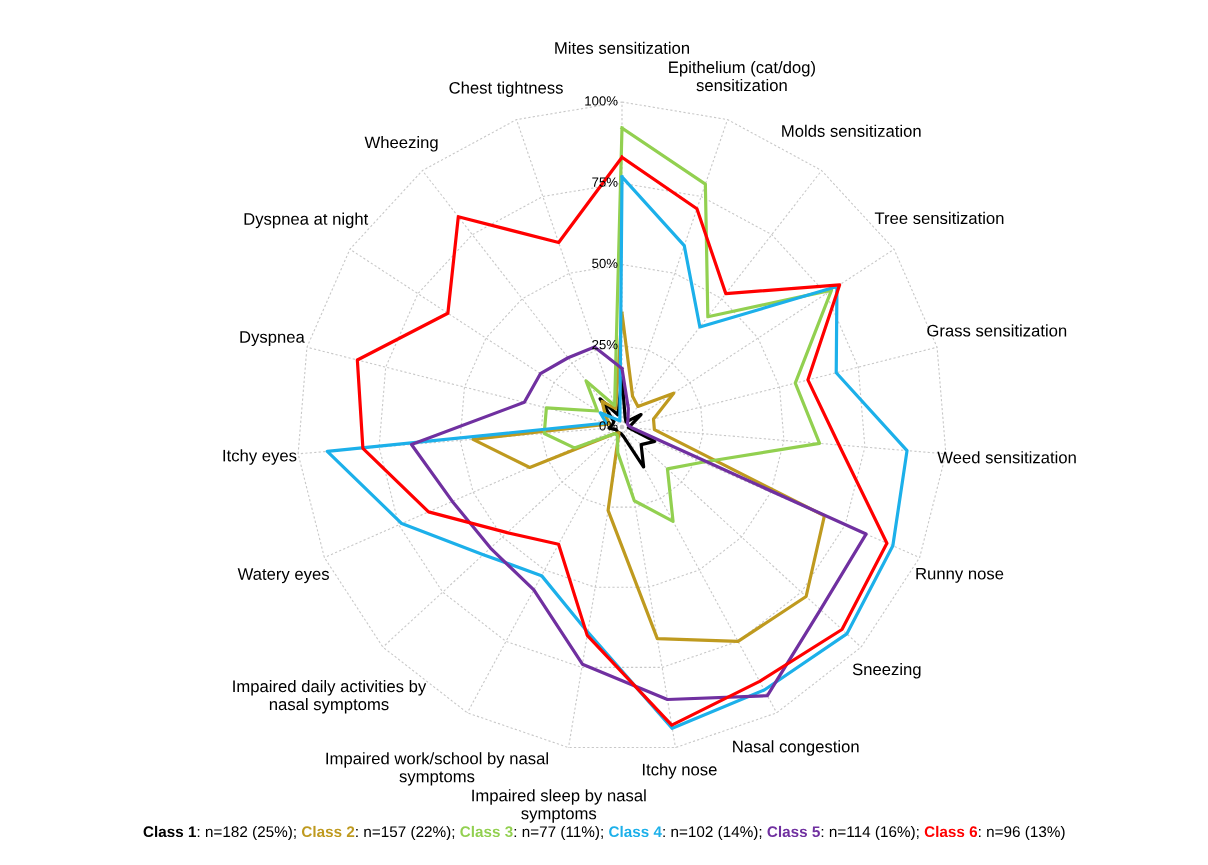  Describe the element at coordinates (712, 833) in the screenshot. I see `text: : n=102 (14%);` at that location.